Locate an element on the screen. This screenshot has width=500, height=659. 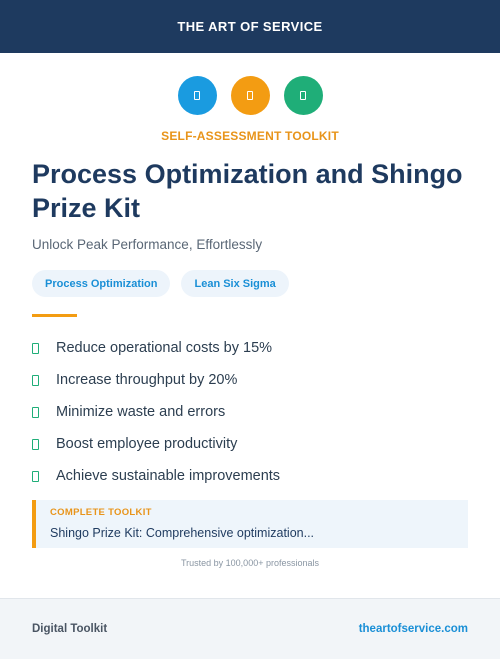
benefit-text: Boost employee productivity is located at coordinates (147, 444).